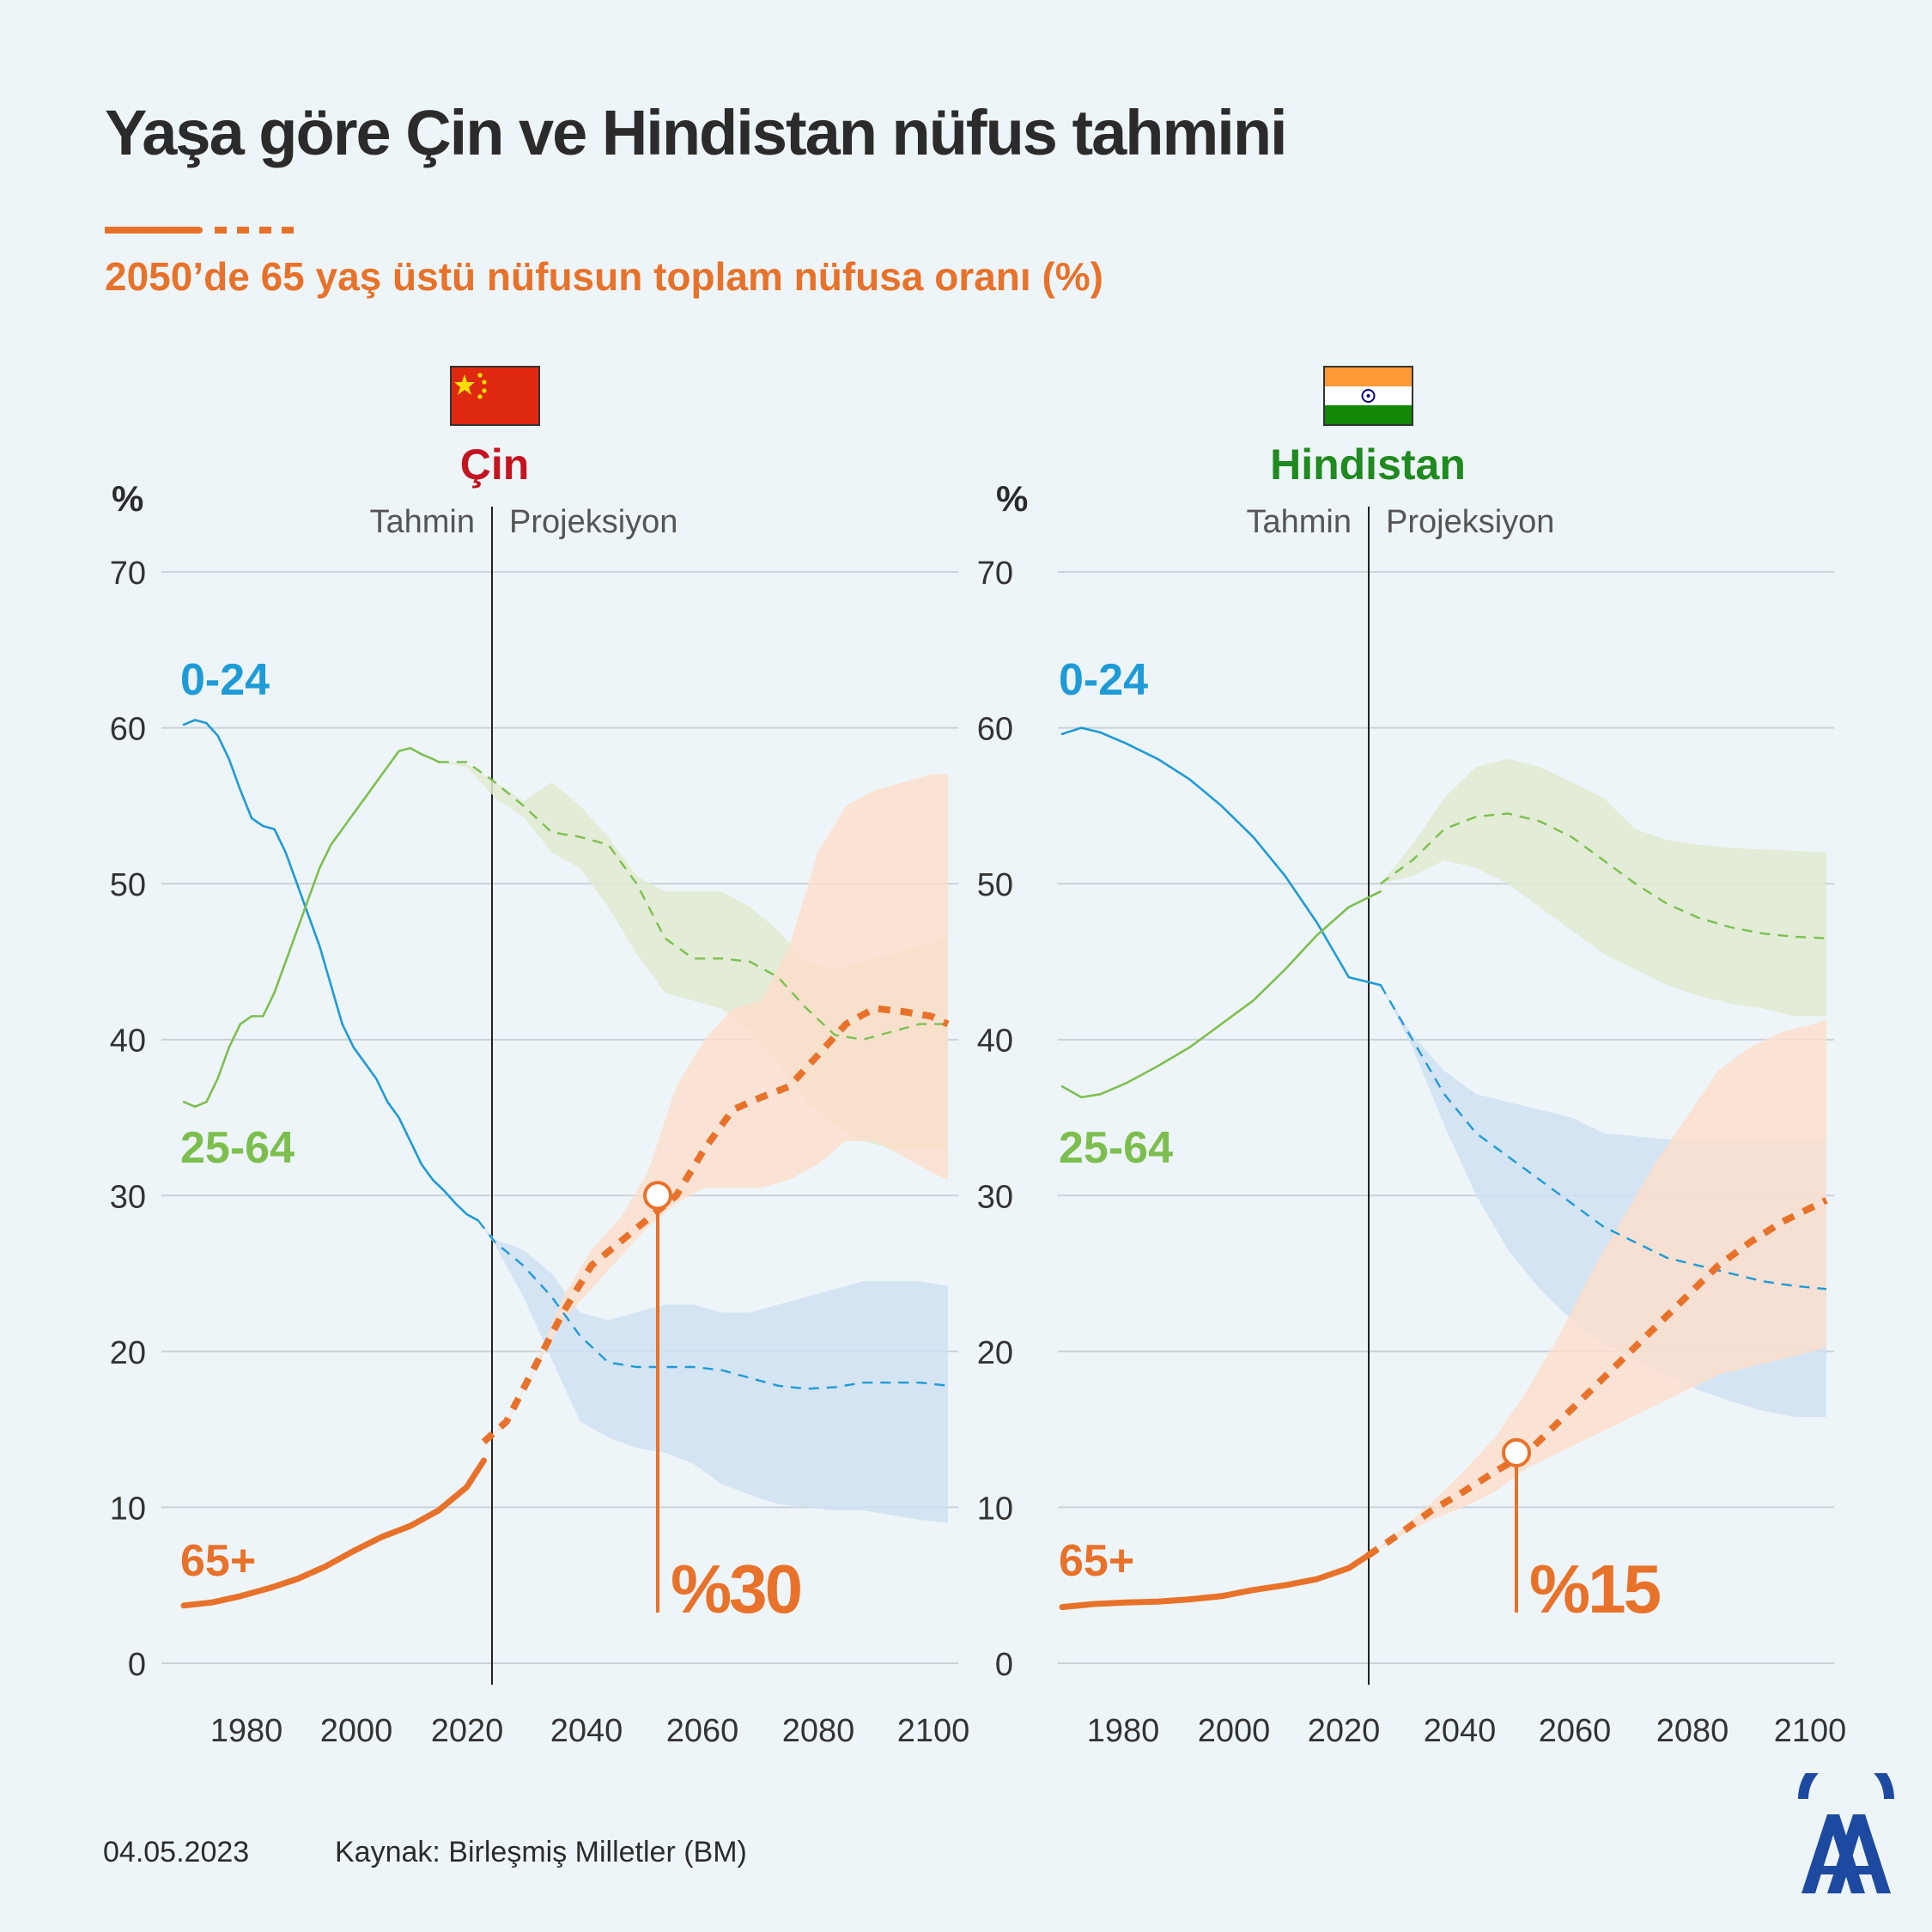 The image size is (1932, 1932). What do you see at coordinates (1846, 1833) in the screenshot?
I see `aa-logo-icon` at bounding box center [1846, 1833].